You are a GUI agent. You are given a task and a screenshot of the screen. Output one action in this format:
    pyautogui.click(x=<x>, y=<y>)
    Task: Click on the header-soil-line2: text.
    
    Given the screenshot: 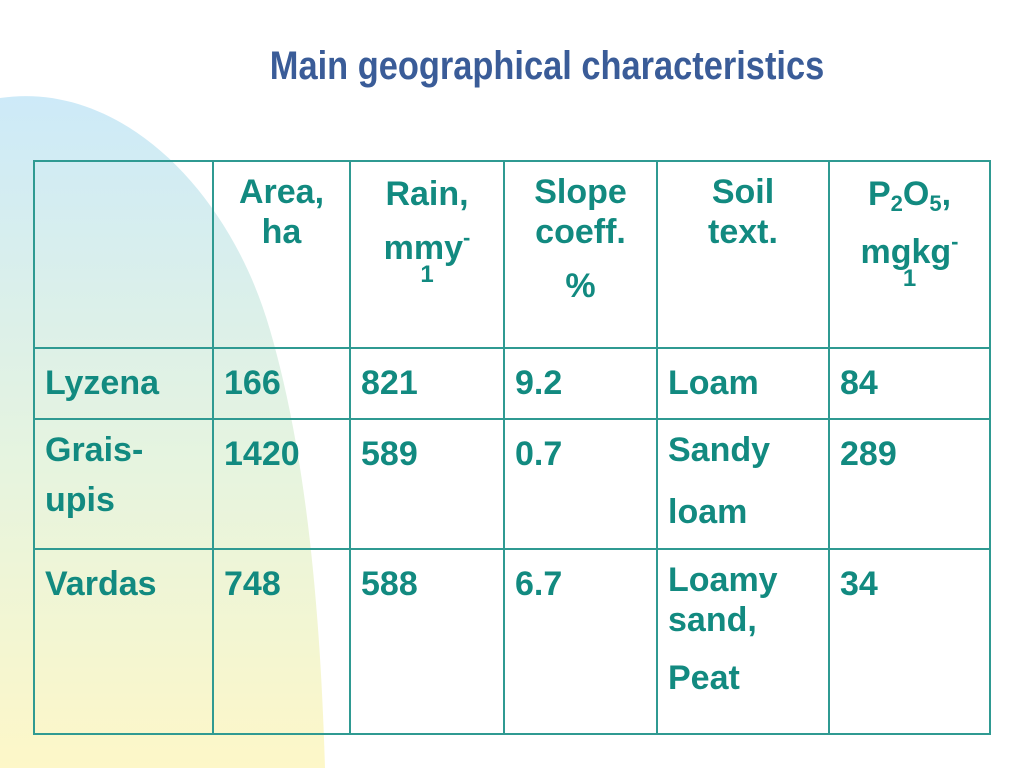 What is the action you would take?
    pyautogui.click(x=743, y=232)
    